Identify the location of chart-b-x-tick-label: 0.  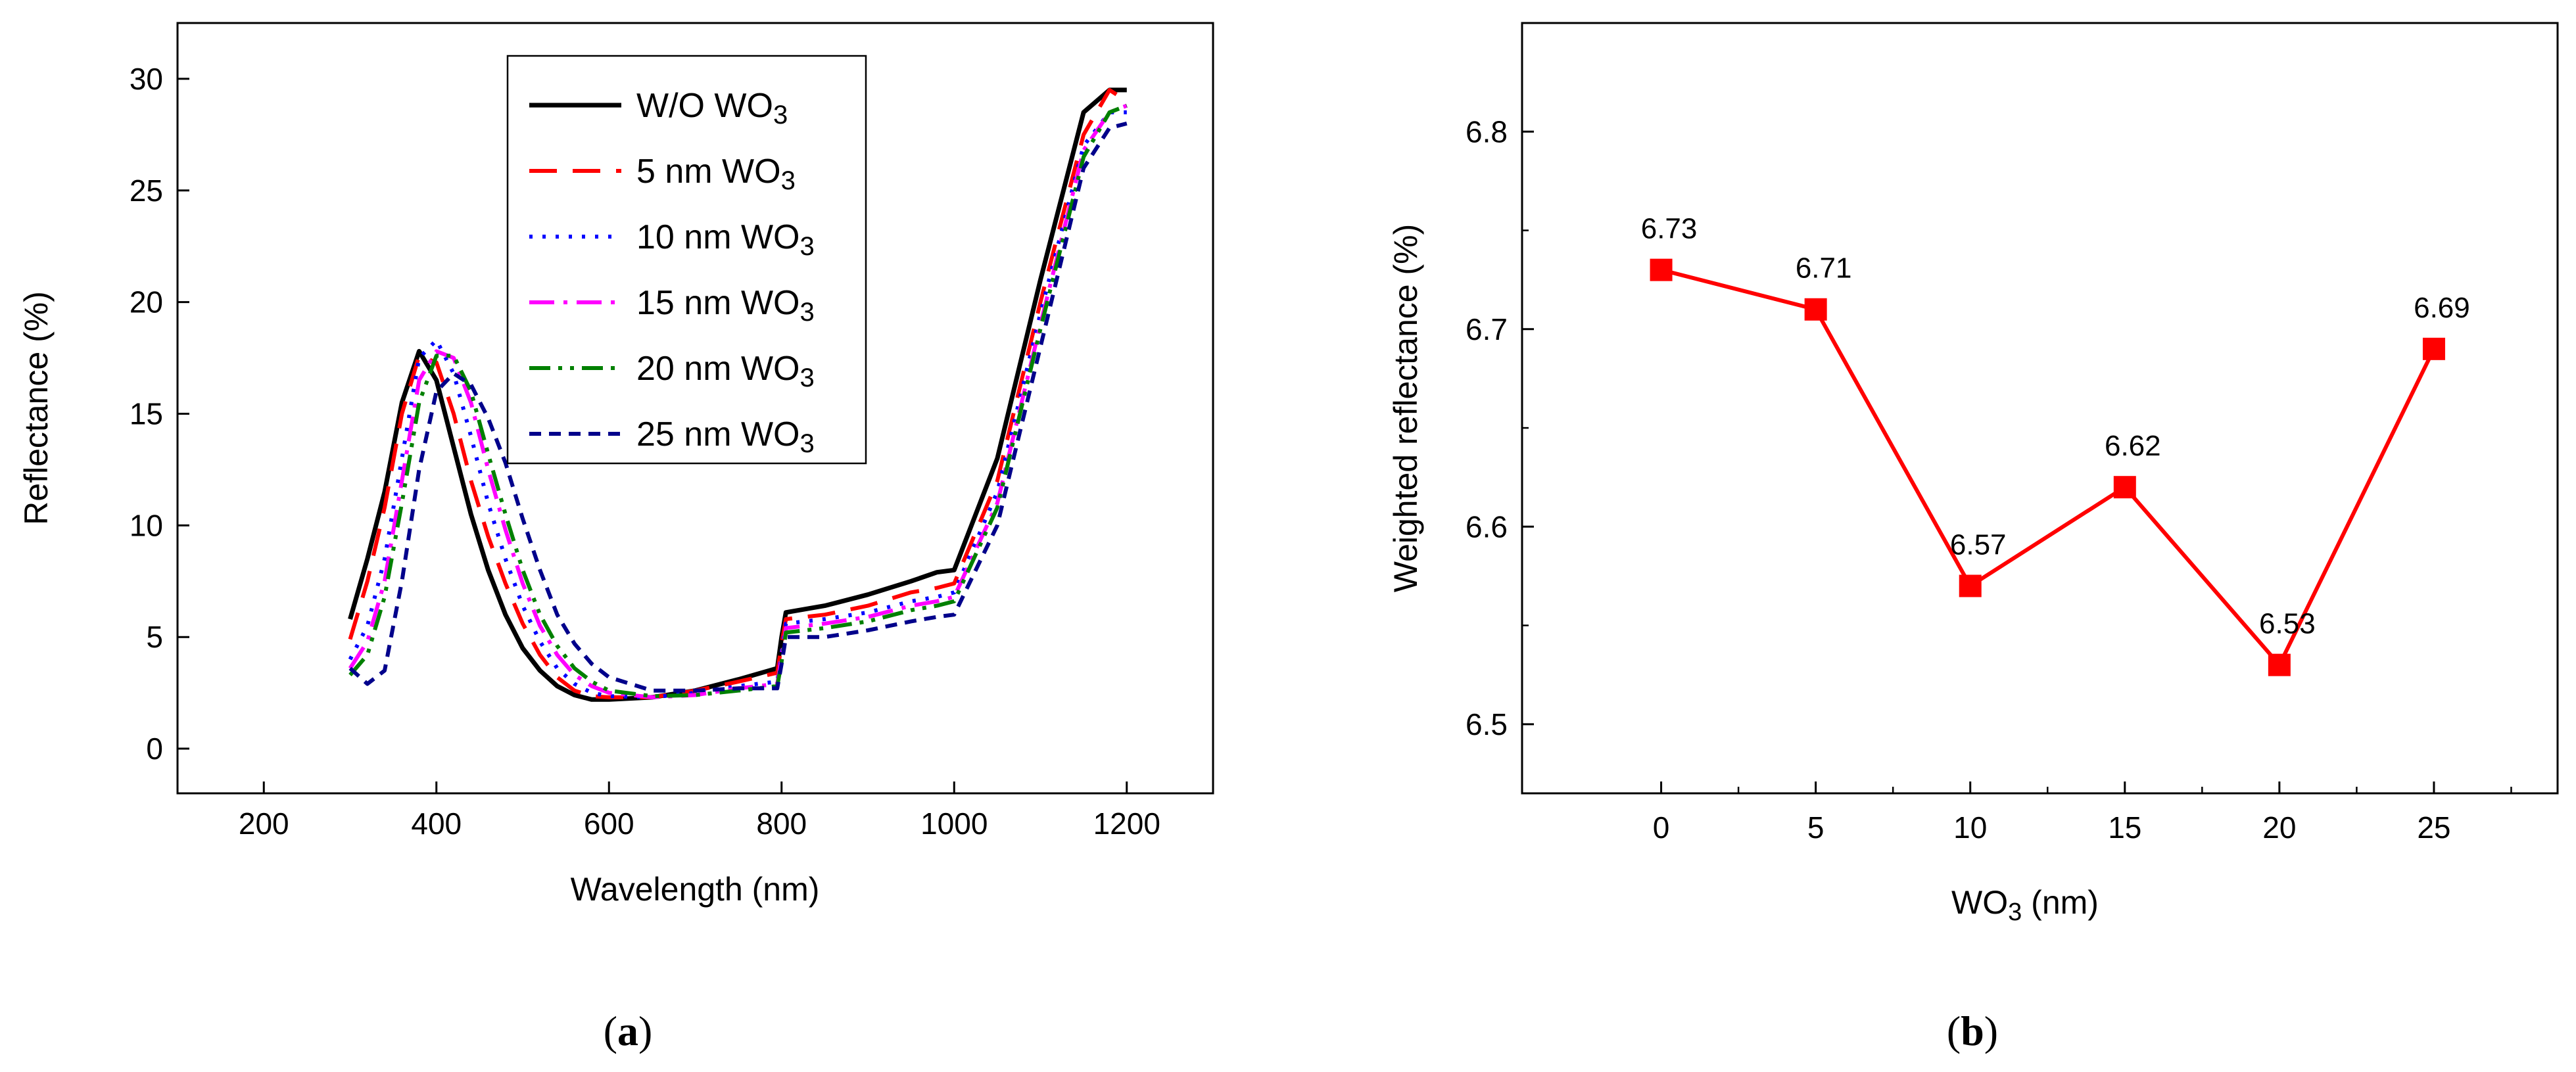
(1662, 828).